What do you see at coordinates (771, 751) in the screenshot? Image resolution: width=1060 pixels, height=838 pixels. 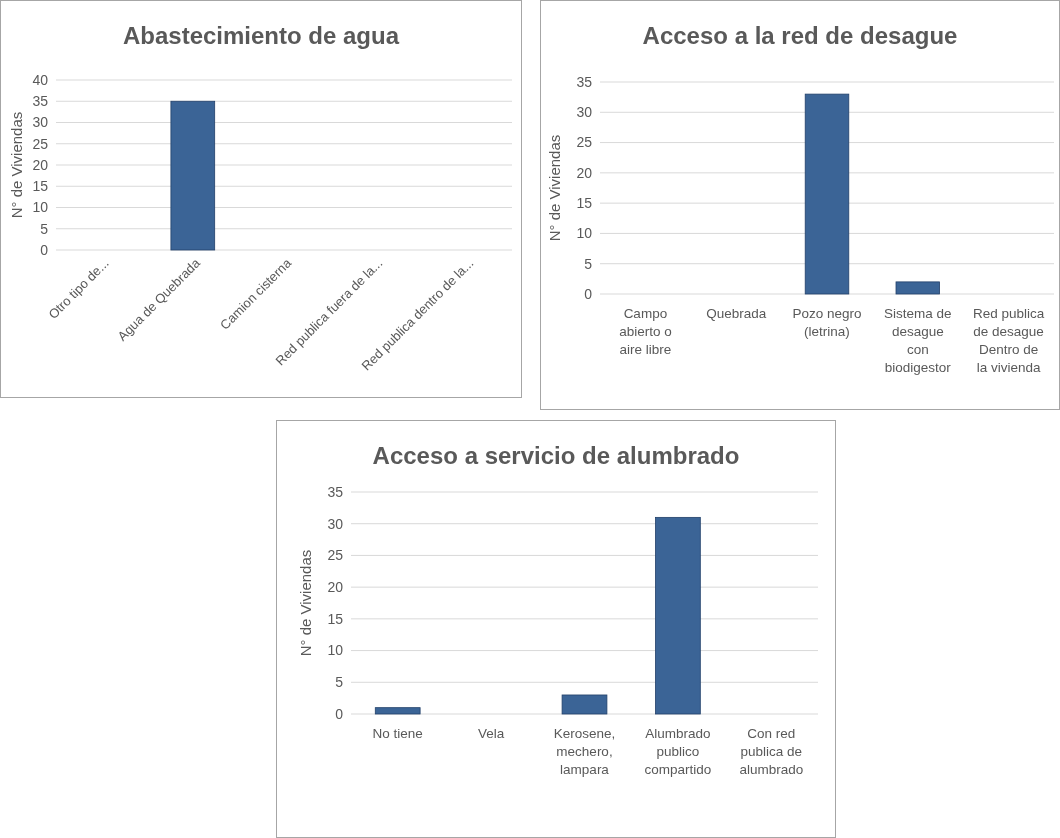 I see `x-tick-label: Con red publica de alumbrado` at bounding box center [771, 751].